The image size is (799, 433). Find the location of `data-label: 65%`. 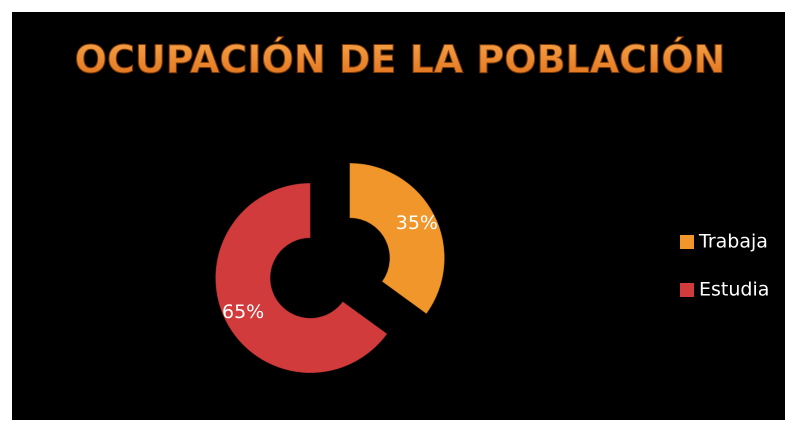

data-label: 65% is located at coordinates (243, 312).